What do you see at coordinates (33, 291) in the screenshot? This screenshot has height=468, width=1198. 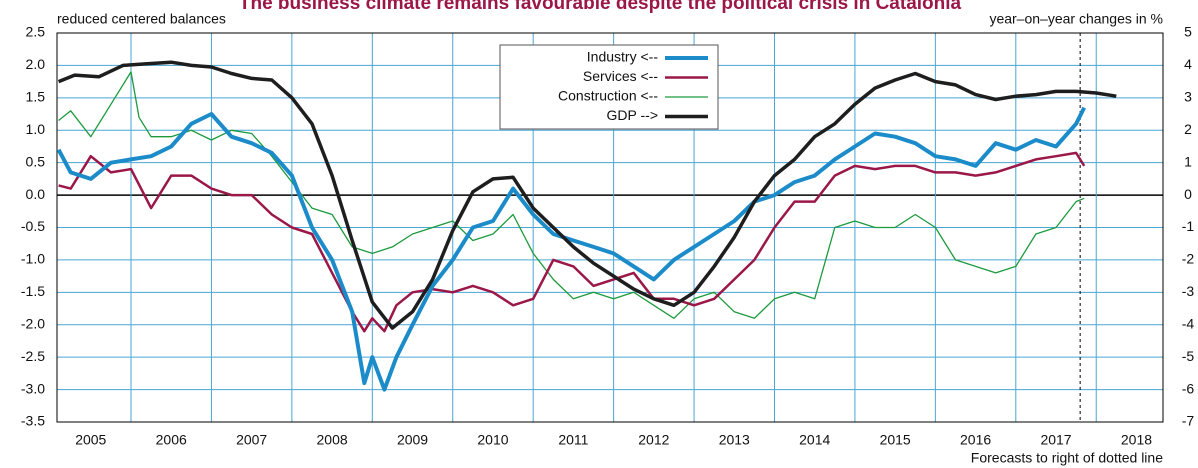 I see `y-tick-label: -1.5` at bounding box center [33, 291].